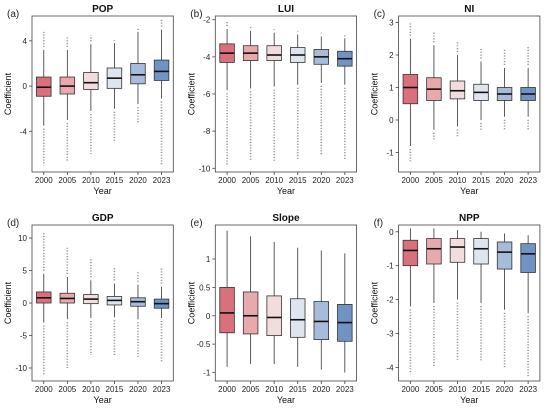 The image size is (550, 418). I want to click on panel-label: (a), so click(13, 14).